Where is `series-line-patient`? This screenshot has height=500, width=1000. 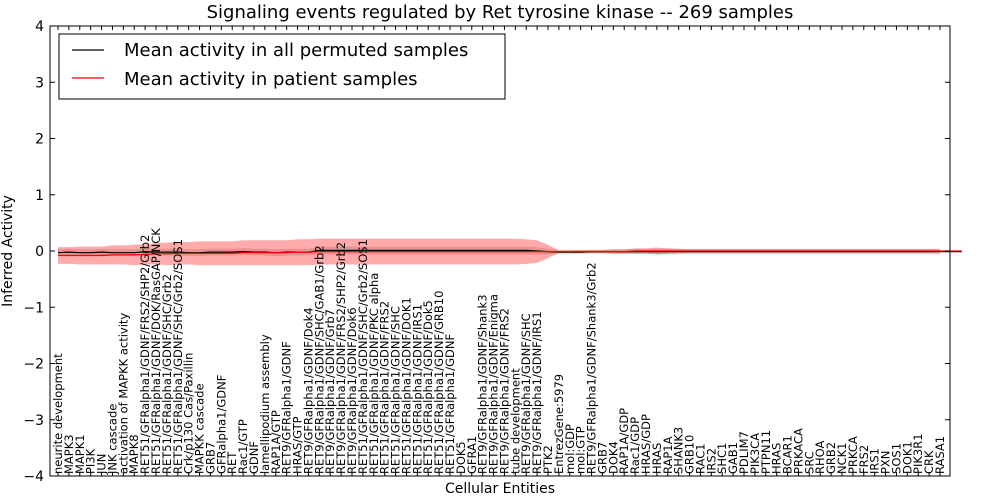 series-line-patient is located at coordinates (510, 253).